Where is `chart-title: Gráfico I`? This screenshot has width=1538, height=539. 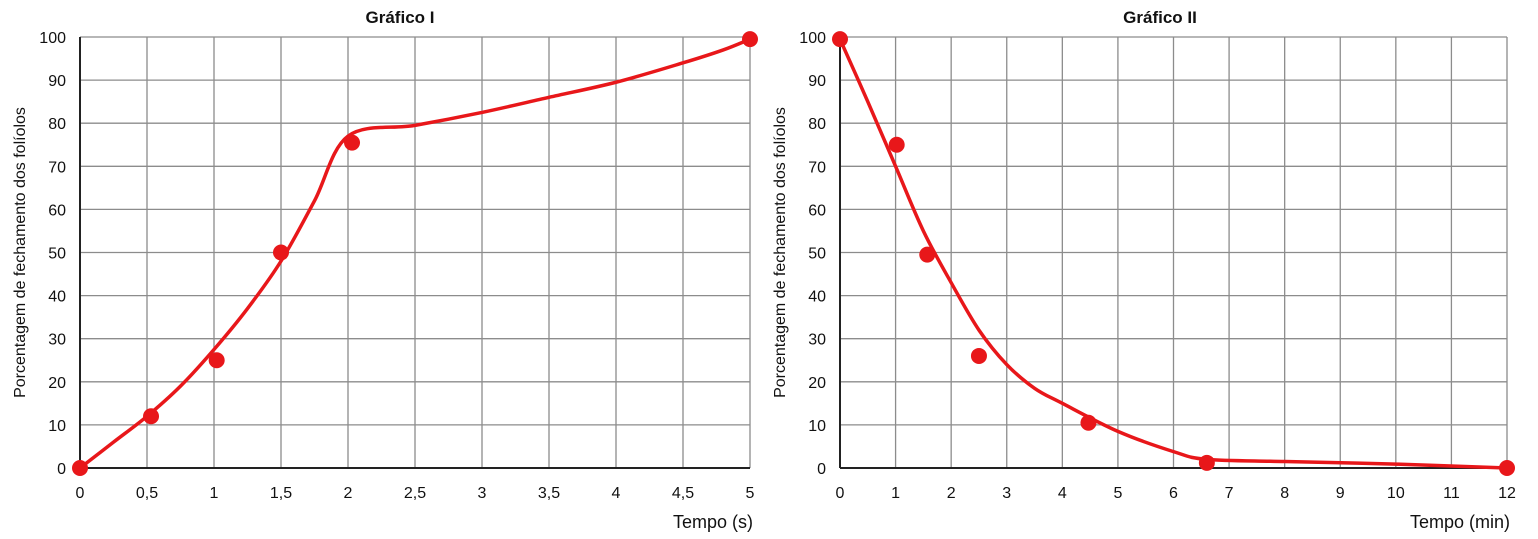
chart-title: Gráfico I is located at coordinates (400, 17).